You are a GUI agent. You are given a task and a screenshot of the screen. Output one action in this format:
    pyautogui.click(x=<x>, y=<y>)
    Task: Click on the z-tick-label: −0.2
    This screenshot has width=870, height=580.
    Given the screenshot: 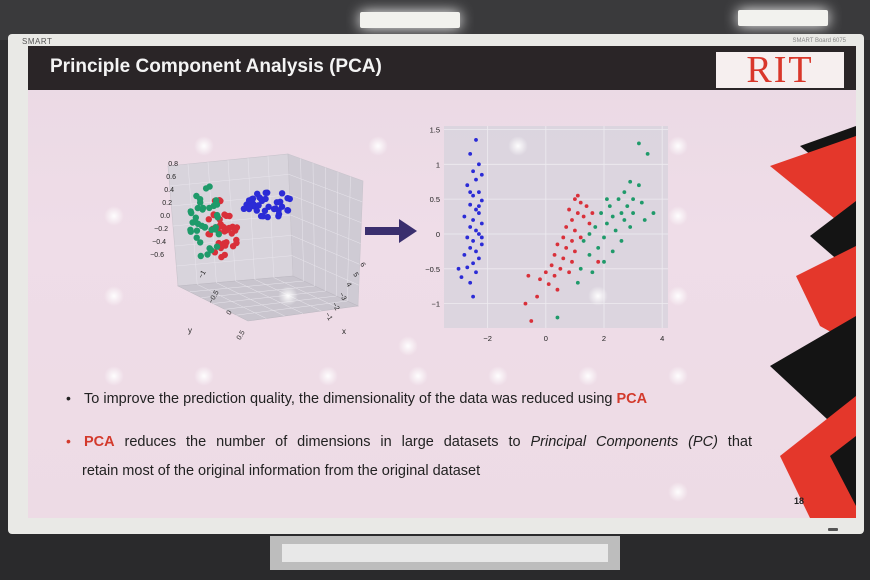 What is the action you would take?
    pyautogui.click(x=161, y=229)
    